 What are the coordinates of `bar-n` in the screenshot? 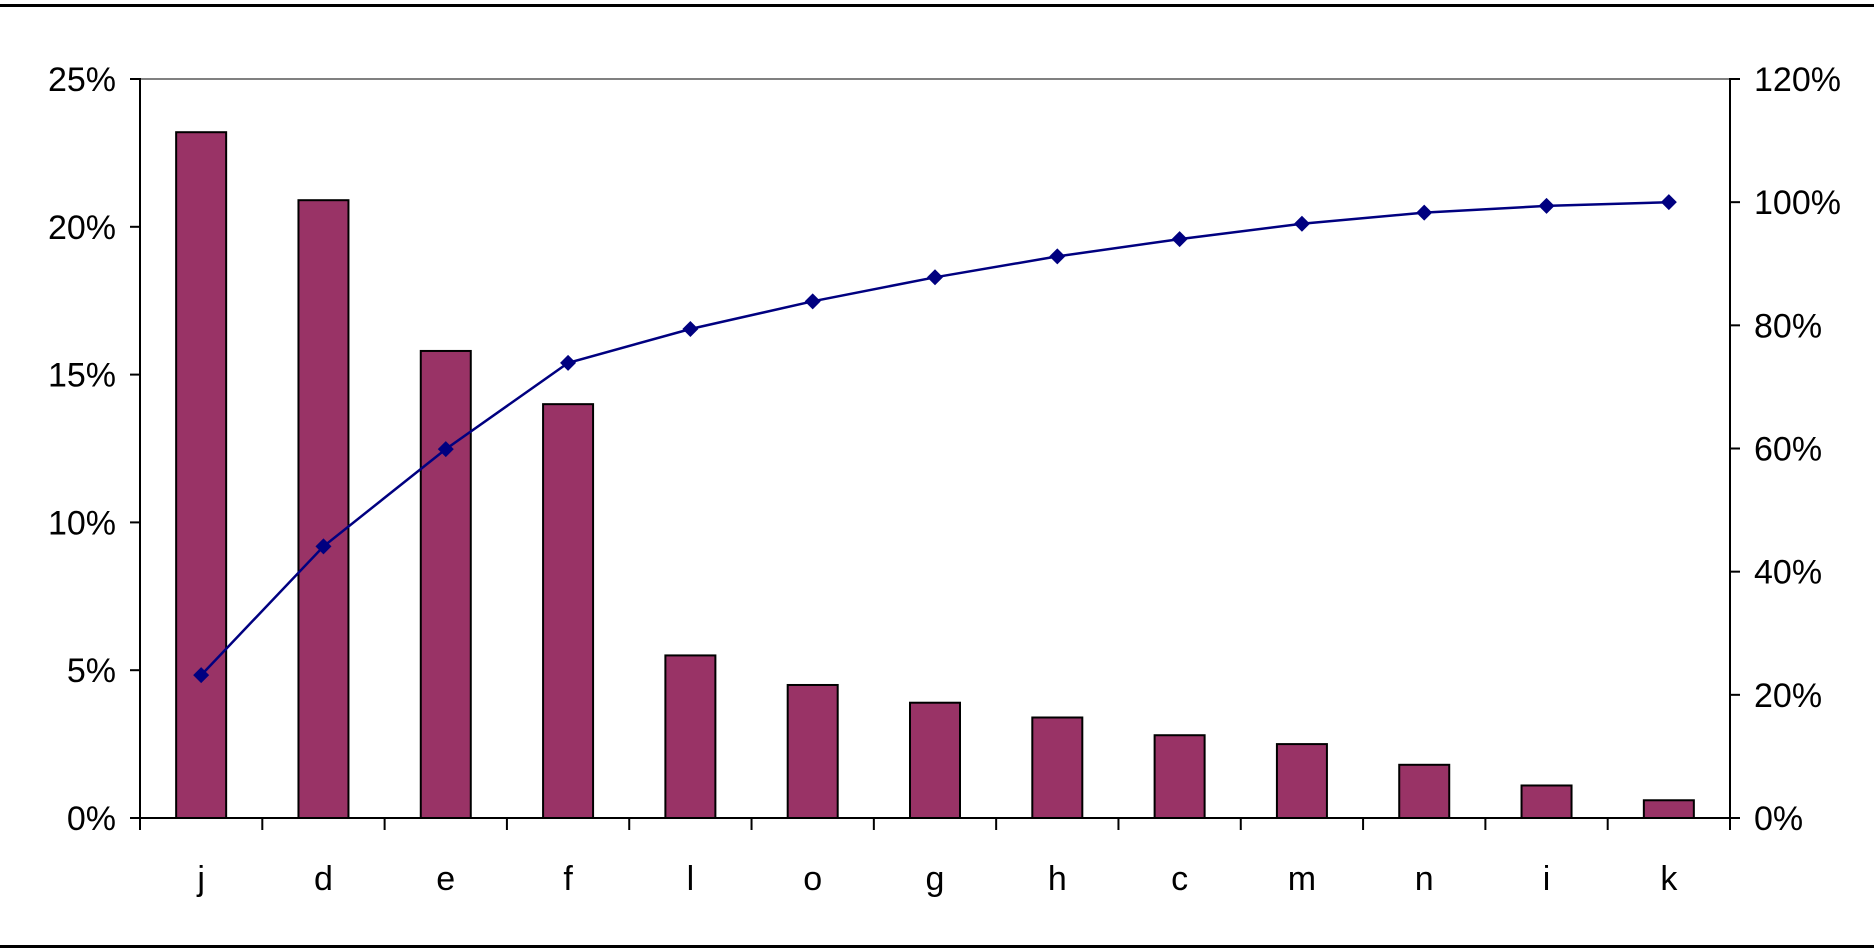 It's located at (1424, 791).